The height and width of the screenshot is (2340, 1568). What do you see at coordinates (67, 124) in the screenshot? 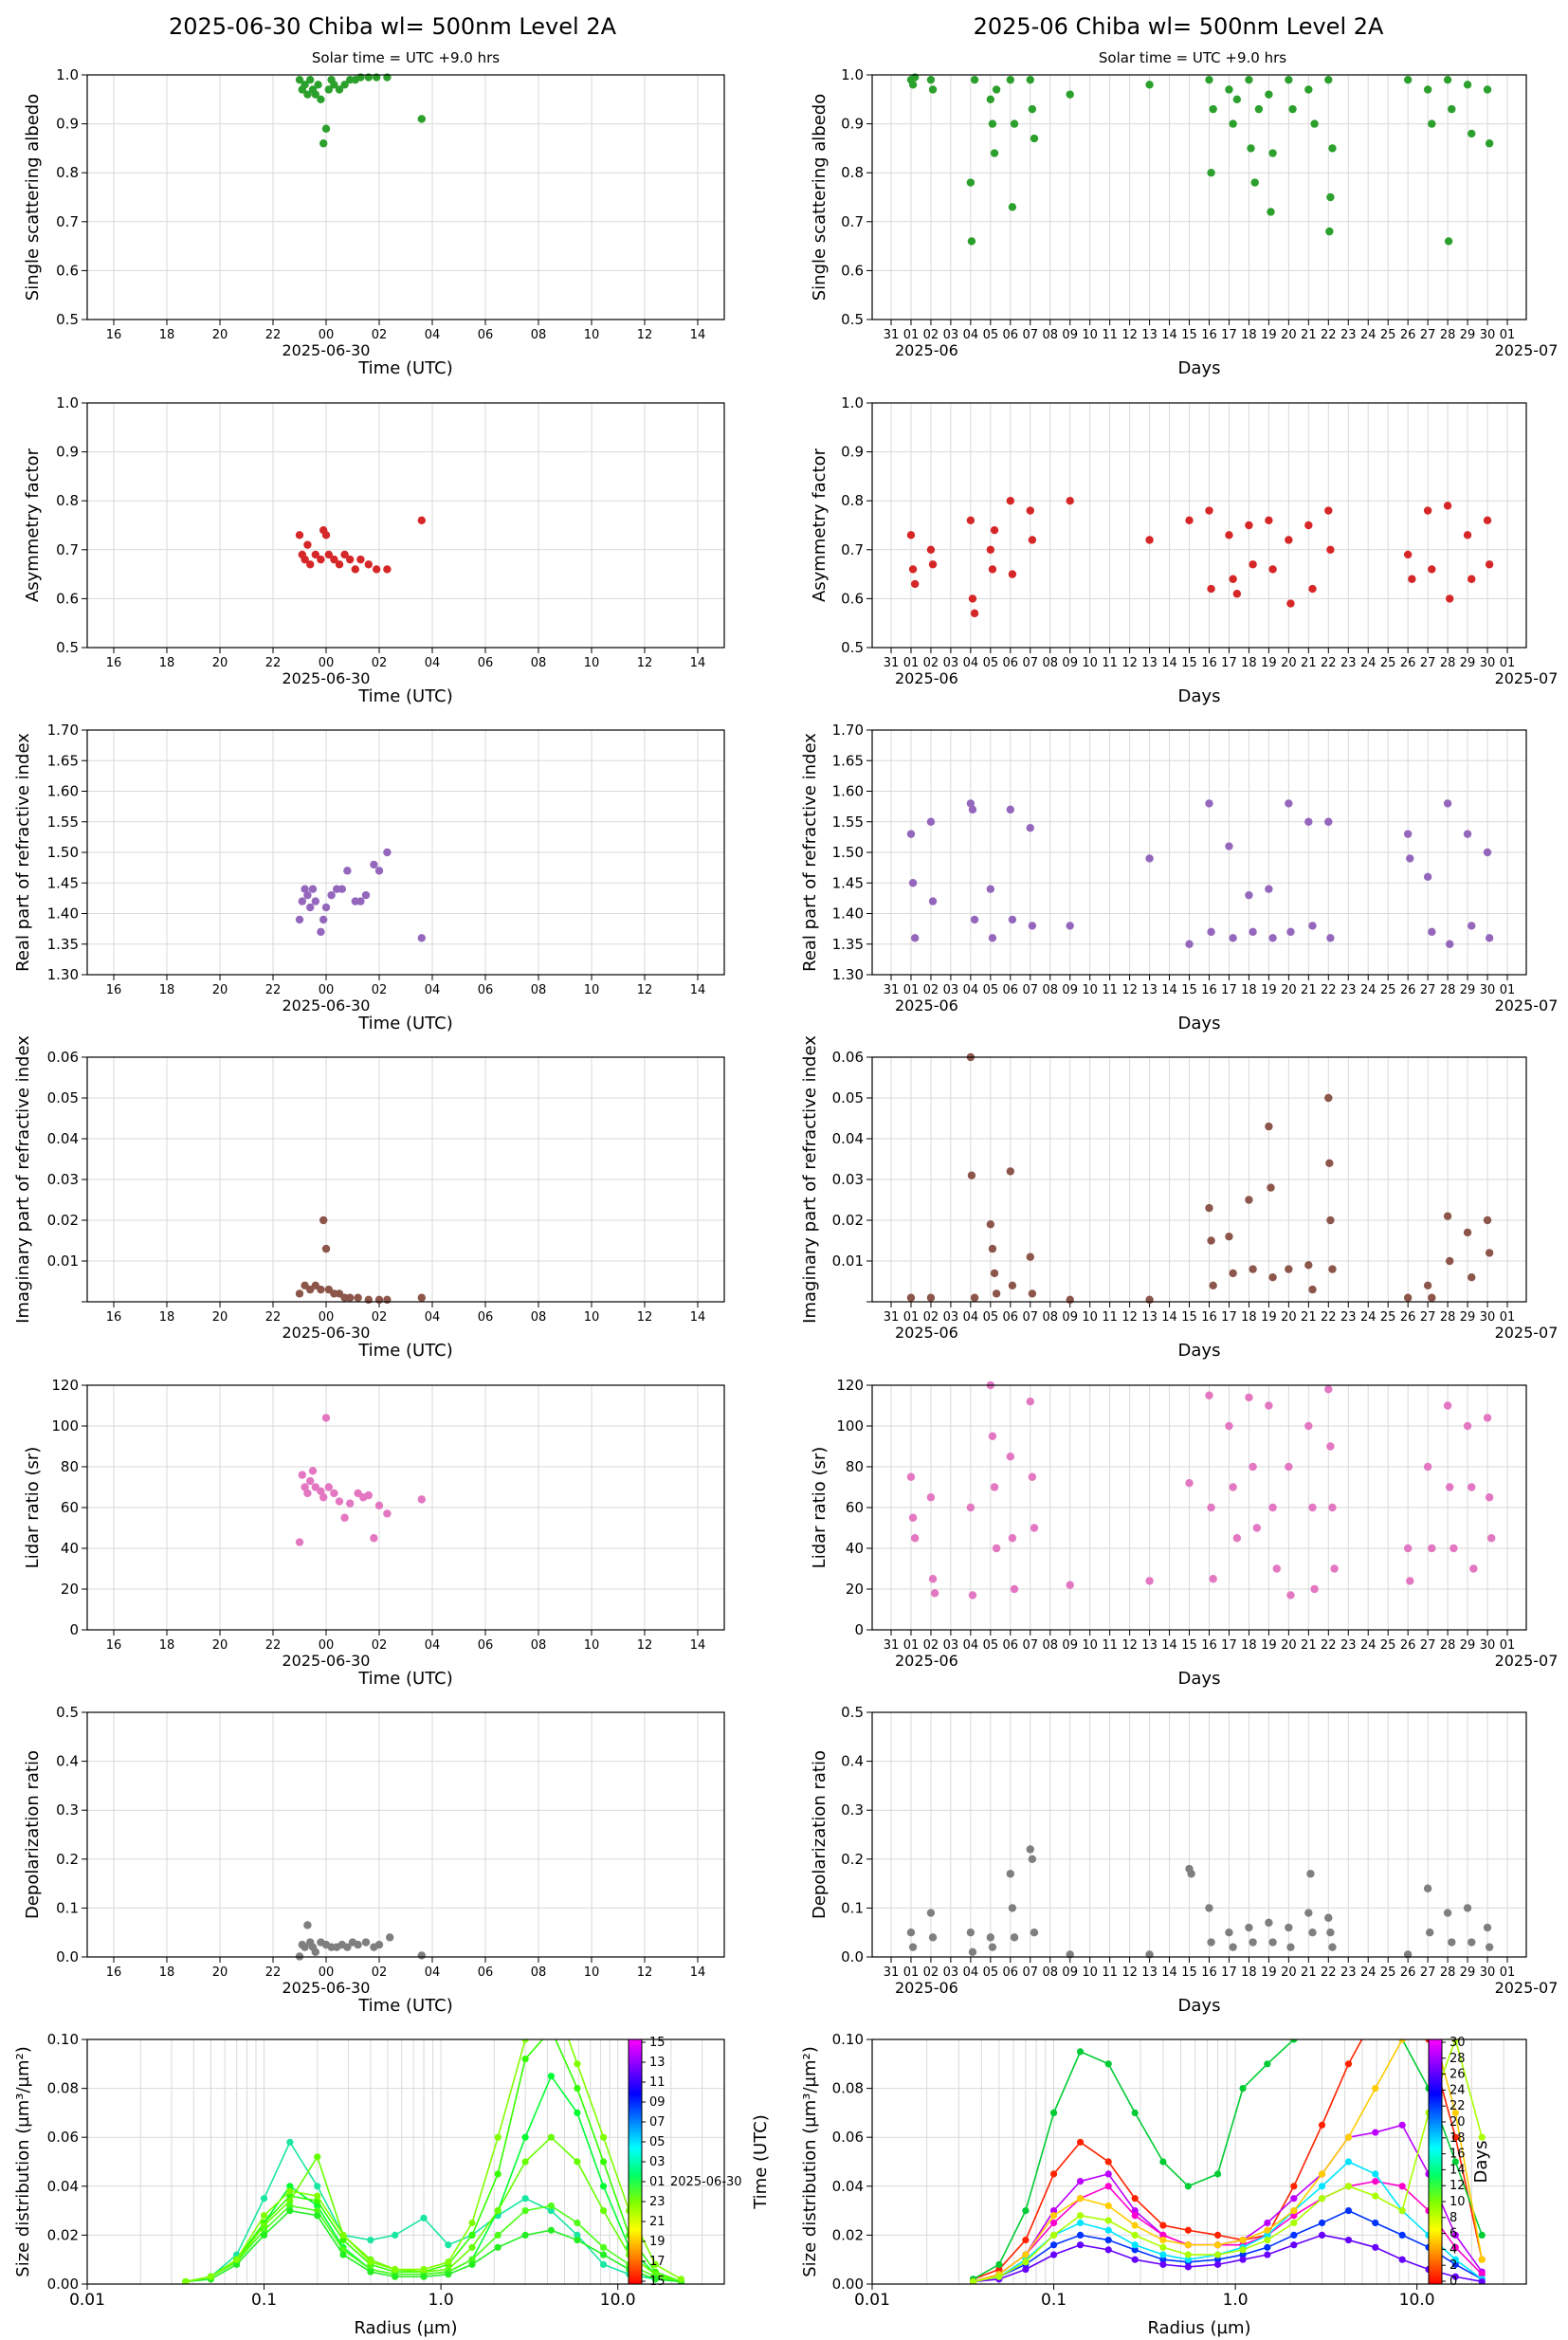
I see `y-tick-label: 0.9` at bounding box center [67, 124].